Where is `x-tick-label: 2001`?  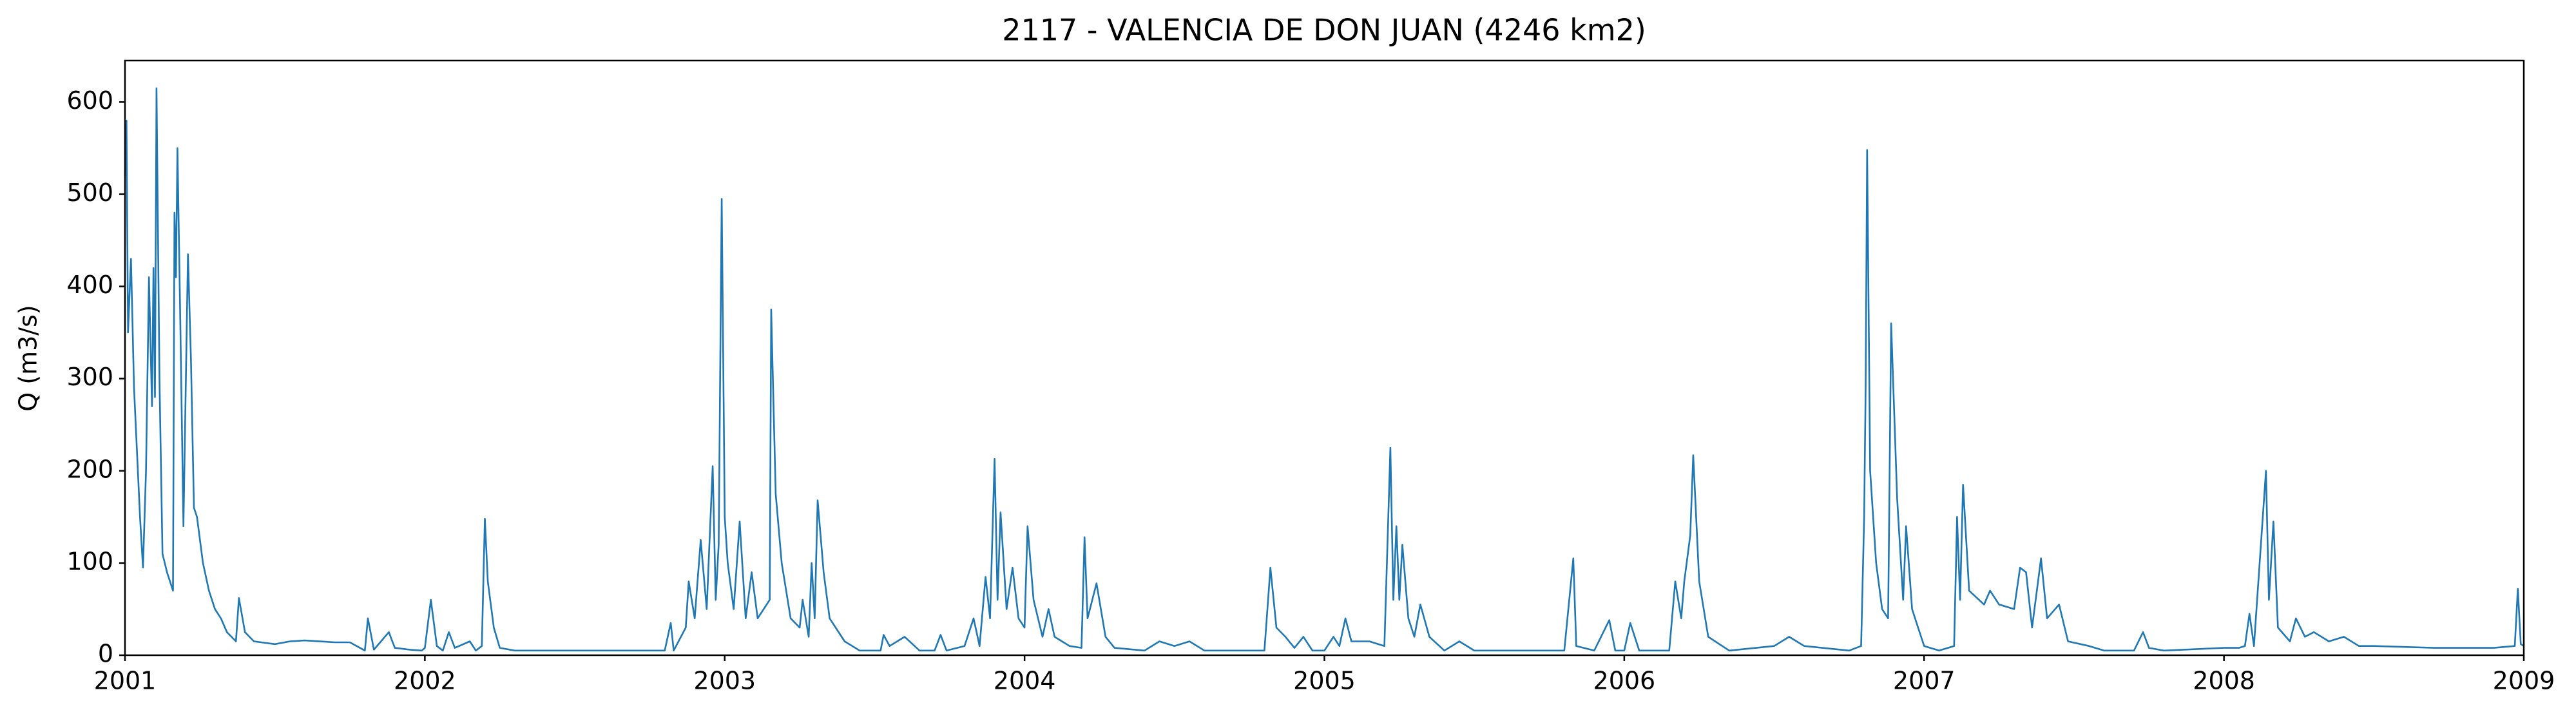
x-tick-label: 2001 is located at coordinates (125, 681).